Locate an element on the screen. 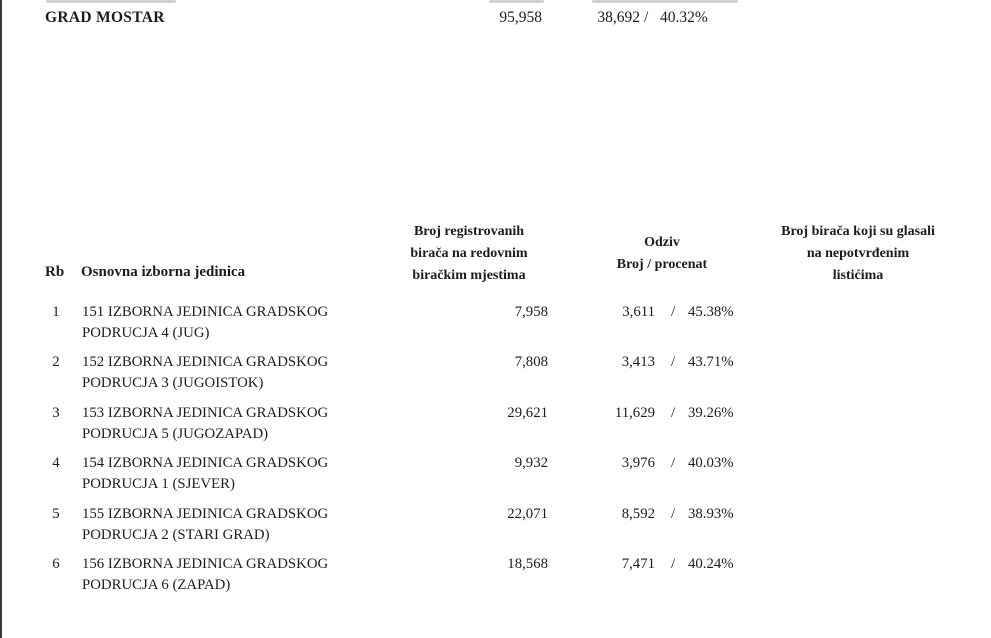 The image size is (991, 638). header-unconfirmed-line2: na nepotvrđenim is located at coordinates (858, 253).